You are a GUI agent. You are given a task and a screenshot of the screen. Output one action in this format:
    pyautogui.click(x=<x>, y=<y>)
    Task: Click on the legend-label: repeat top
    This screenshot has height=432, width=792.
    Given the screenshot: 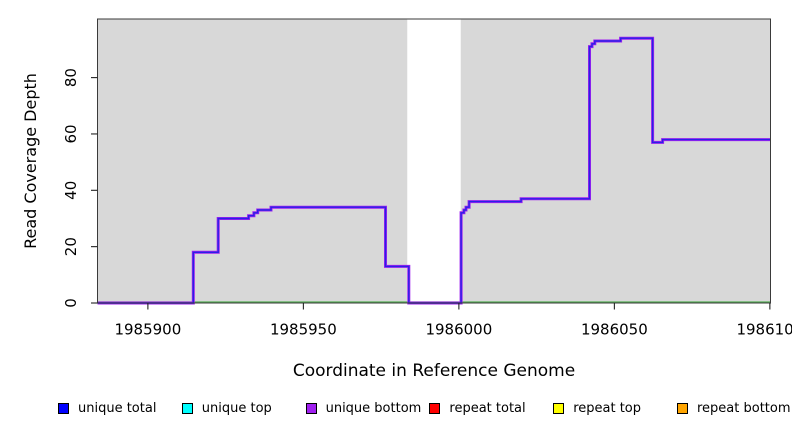 What is the action you would take?
    pyautogui.click(x=607, y=408)
    